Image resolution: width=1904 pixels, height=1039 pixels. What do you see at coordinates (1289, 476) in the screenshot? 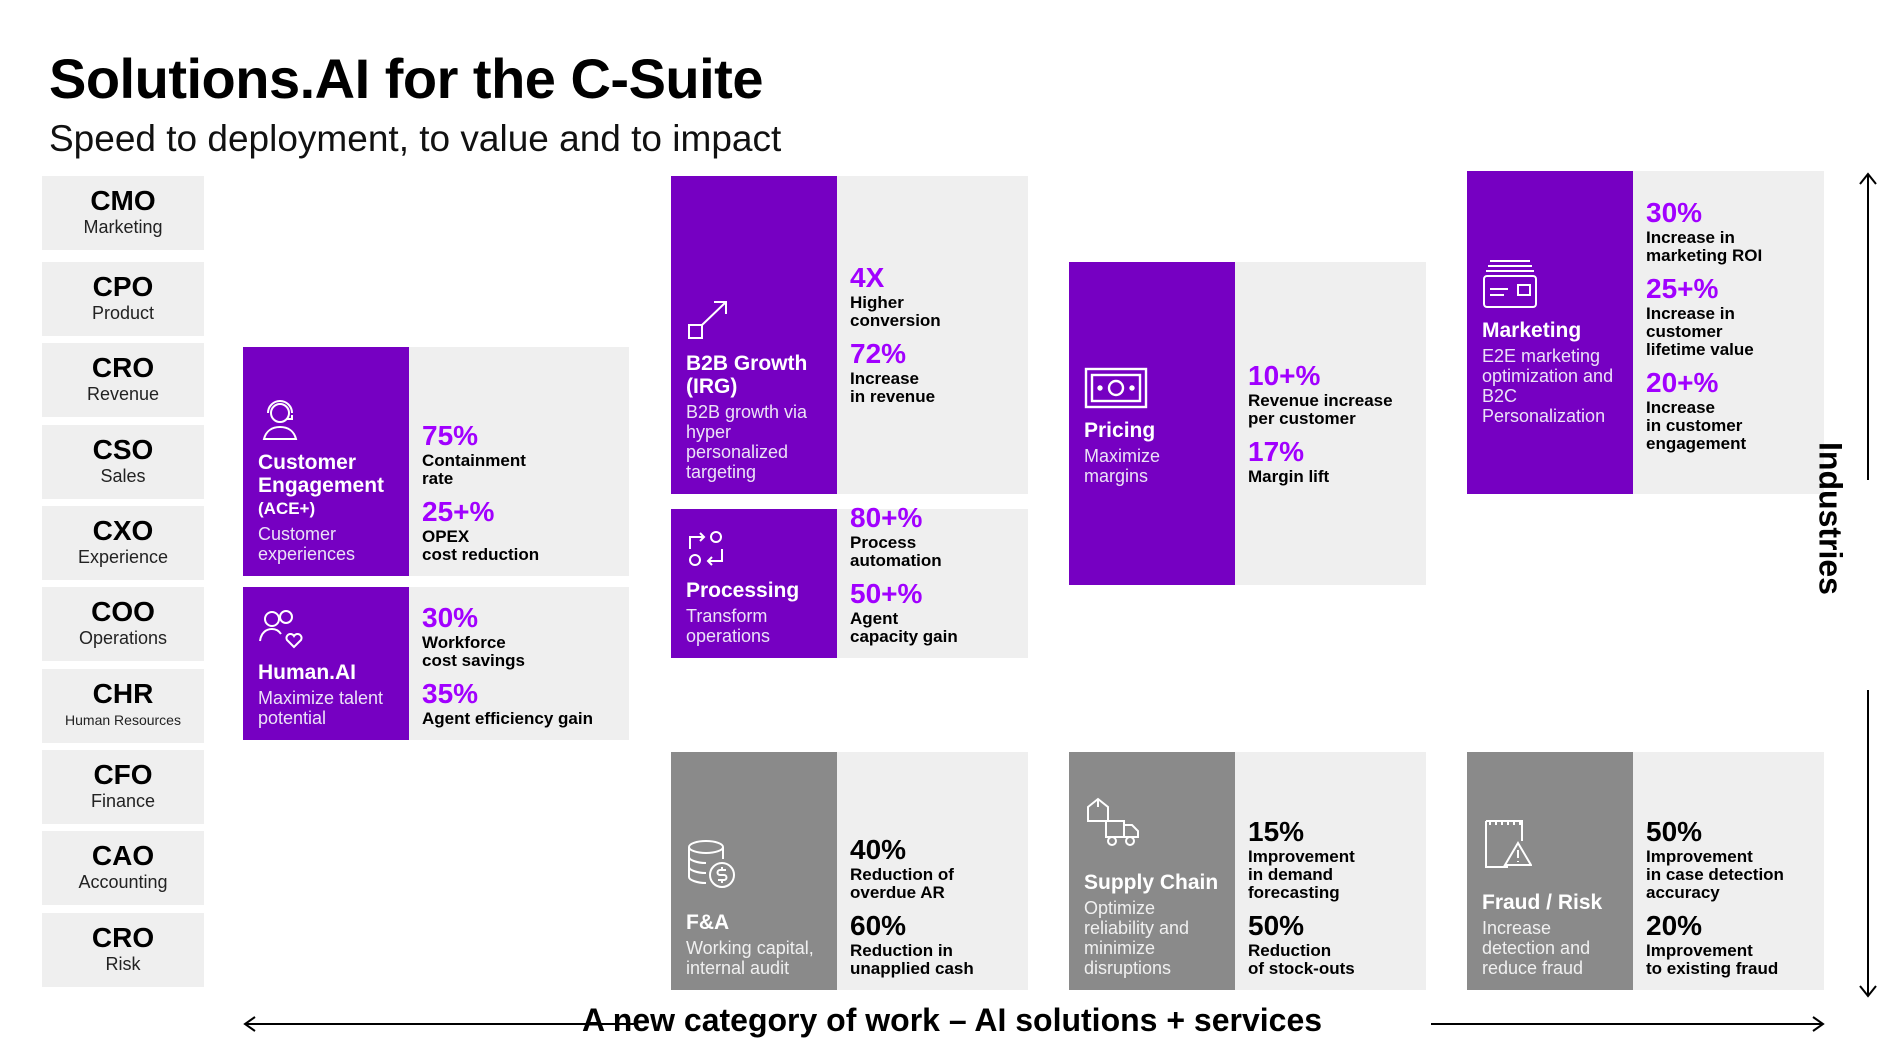
I see `metric-label: Margin lift` at bounding box center [1289, 476].